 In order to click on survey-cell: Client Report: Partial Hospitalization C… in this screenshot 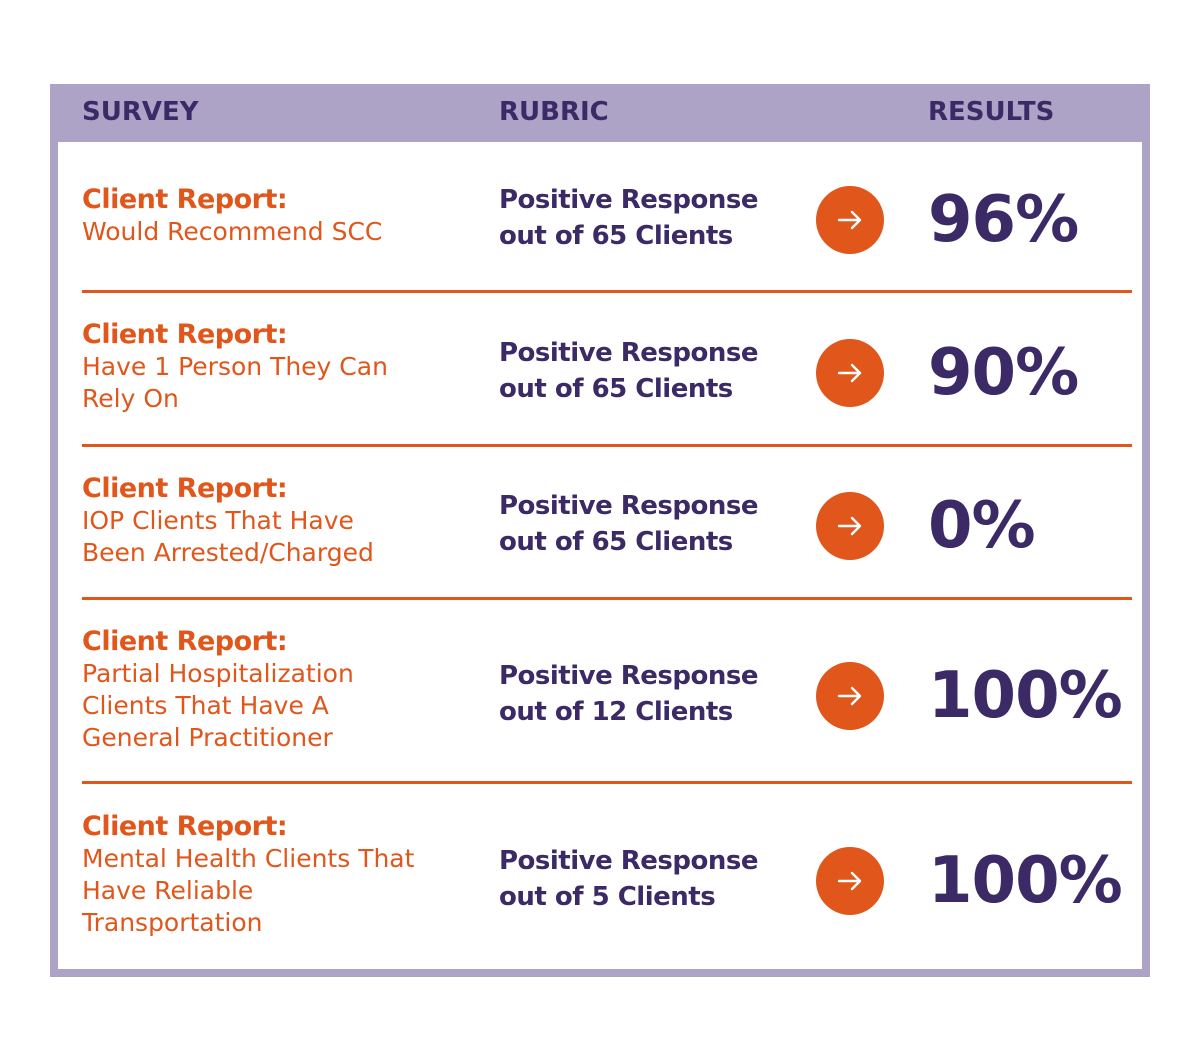, I will do `click(282, 690)`.